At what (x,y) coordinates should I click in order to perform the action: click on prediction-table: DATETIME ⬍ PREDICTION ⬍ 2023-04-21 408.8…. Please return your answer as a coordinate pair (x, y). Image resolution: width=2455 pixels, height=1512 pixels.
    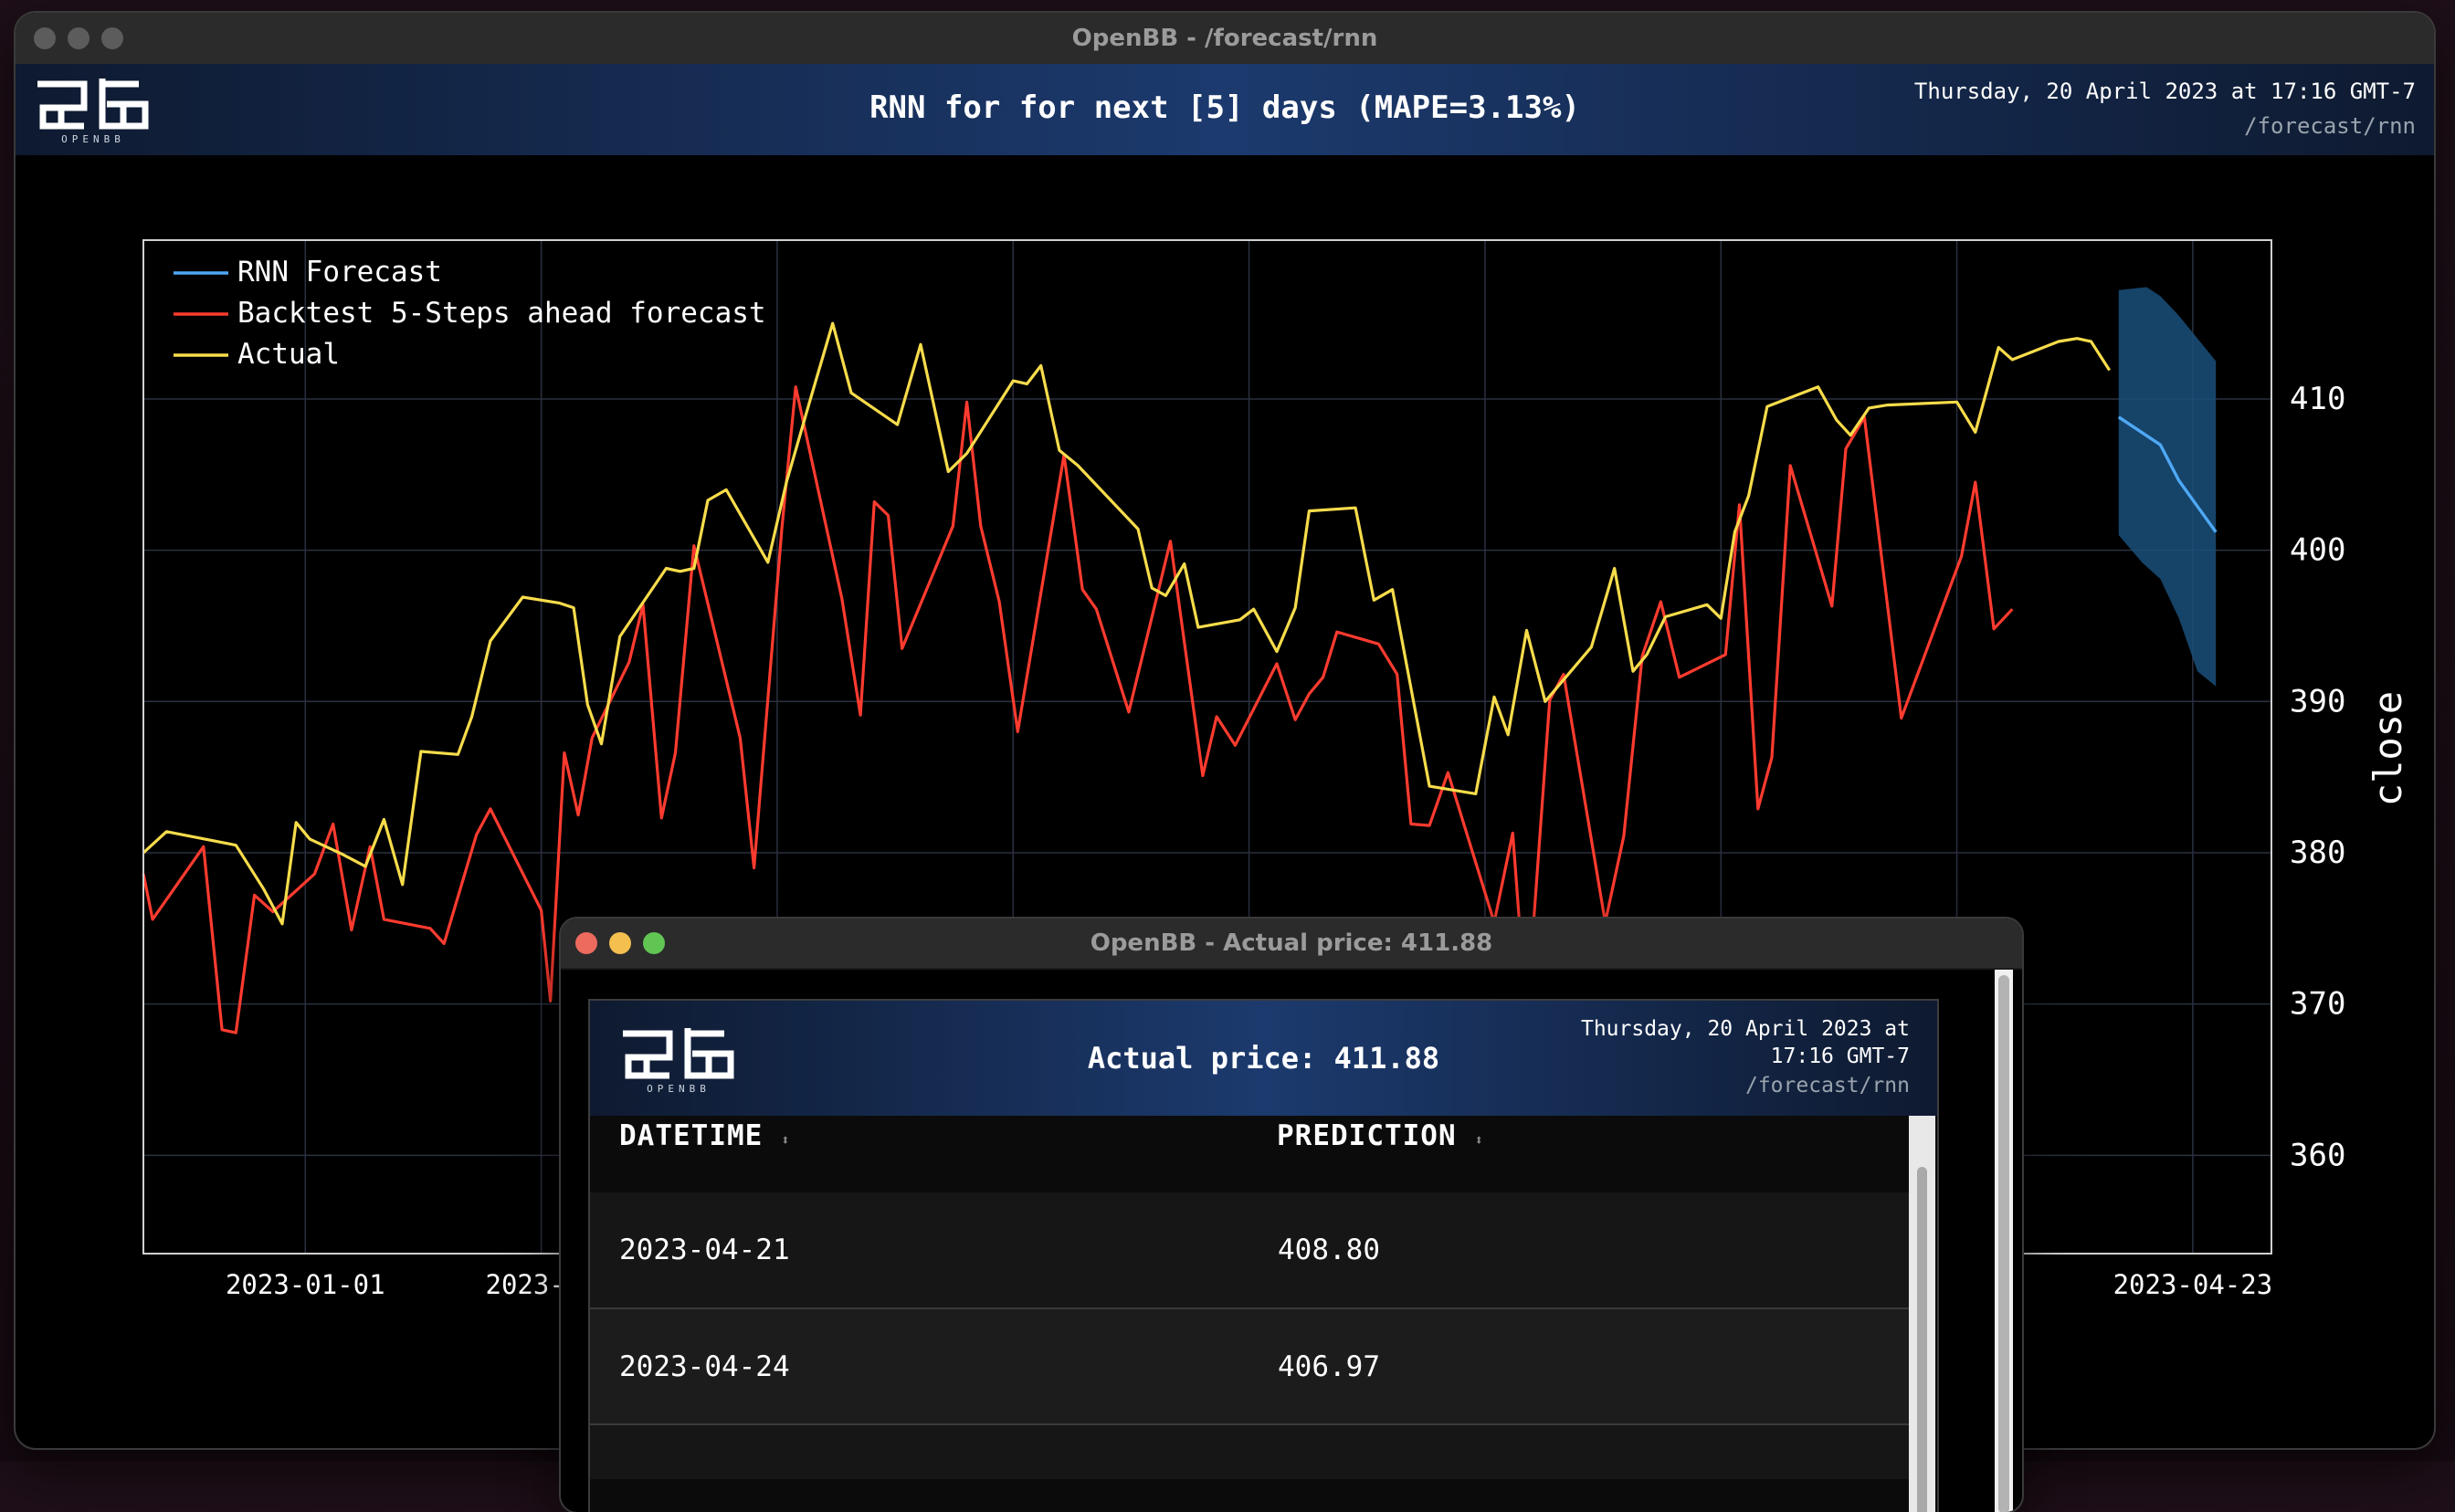
    Looking at the image, I should click on (1249, 1297).